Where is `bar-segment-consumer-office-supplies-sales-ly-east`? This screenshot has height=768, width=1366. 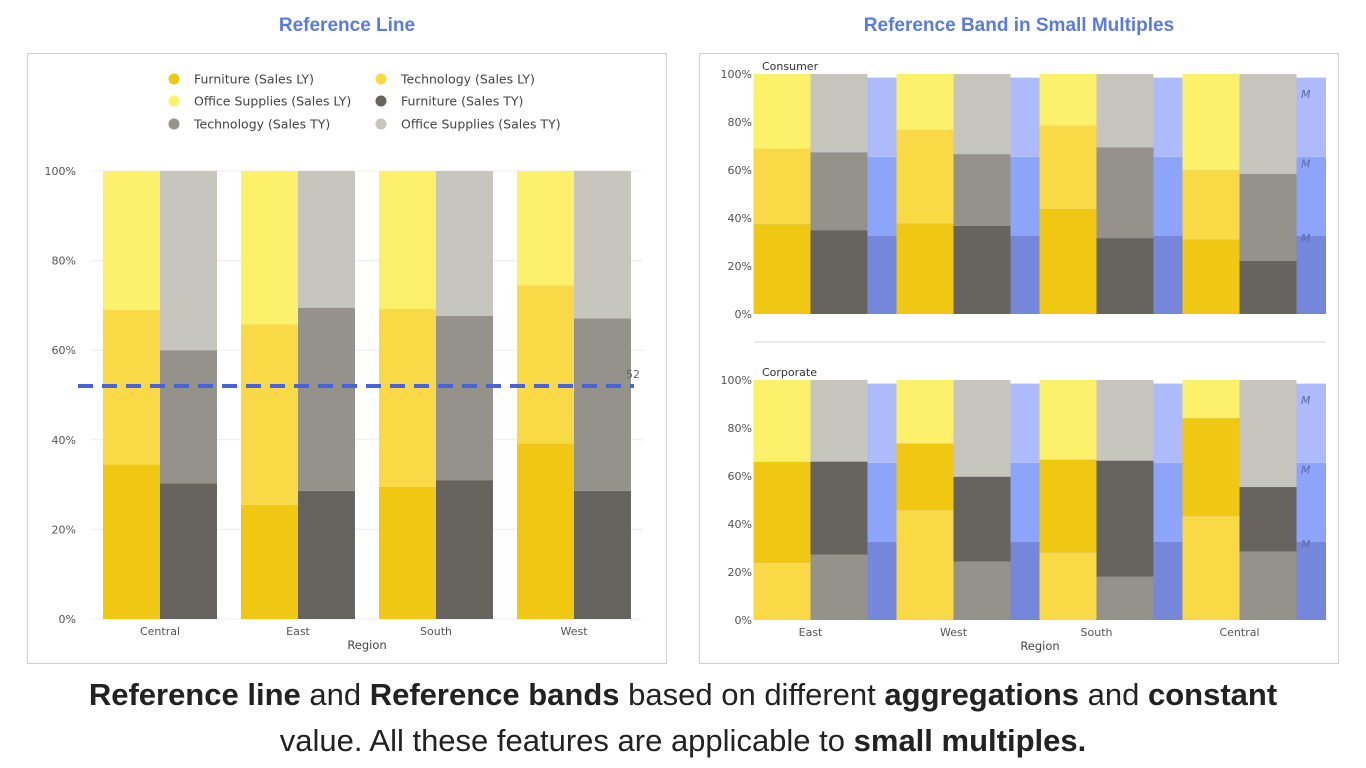
bar-segment-consumer-office-supplies-sales-ly-east is located at coordinates (782, 111).